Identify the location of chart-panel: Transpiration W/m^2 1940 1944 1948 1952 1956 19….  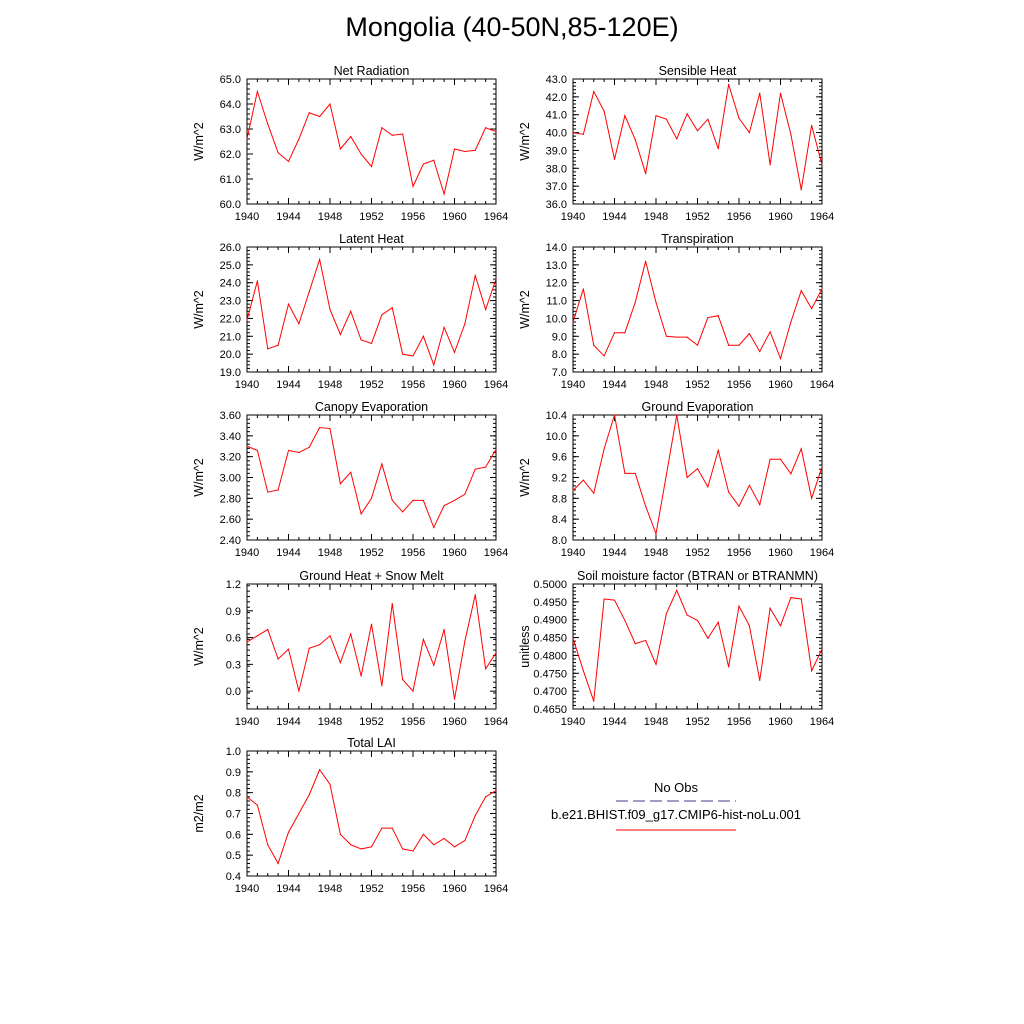
(676, 311).